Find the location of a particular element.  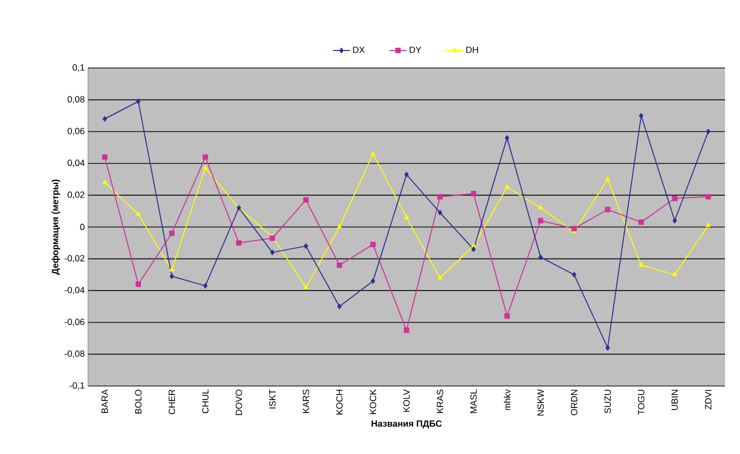

y-tick-label: -0,08 is located at coordinates (74, 354).